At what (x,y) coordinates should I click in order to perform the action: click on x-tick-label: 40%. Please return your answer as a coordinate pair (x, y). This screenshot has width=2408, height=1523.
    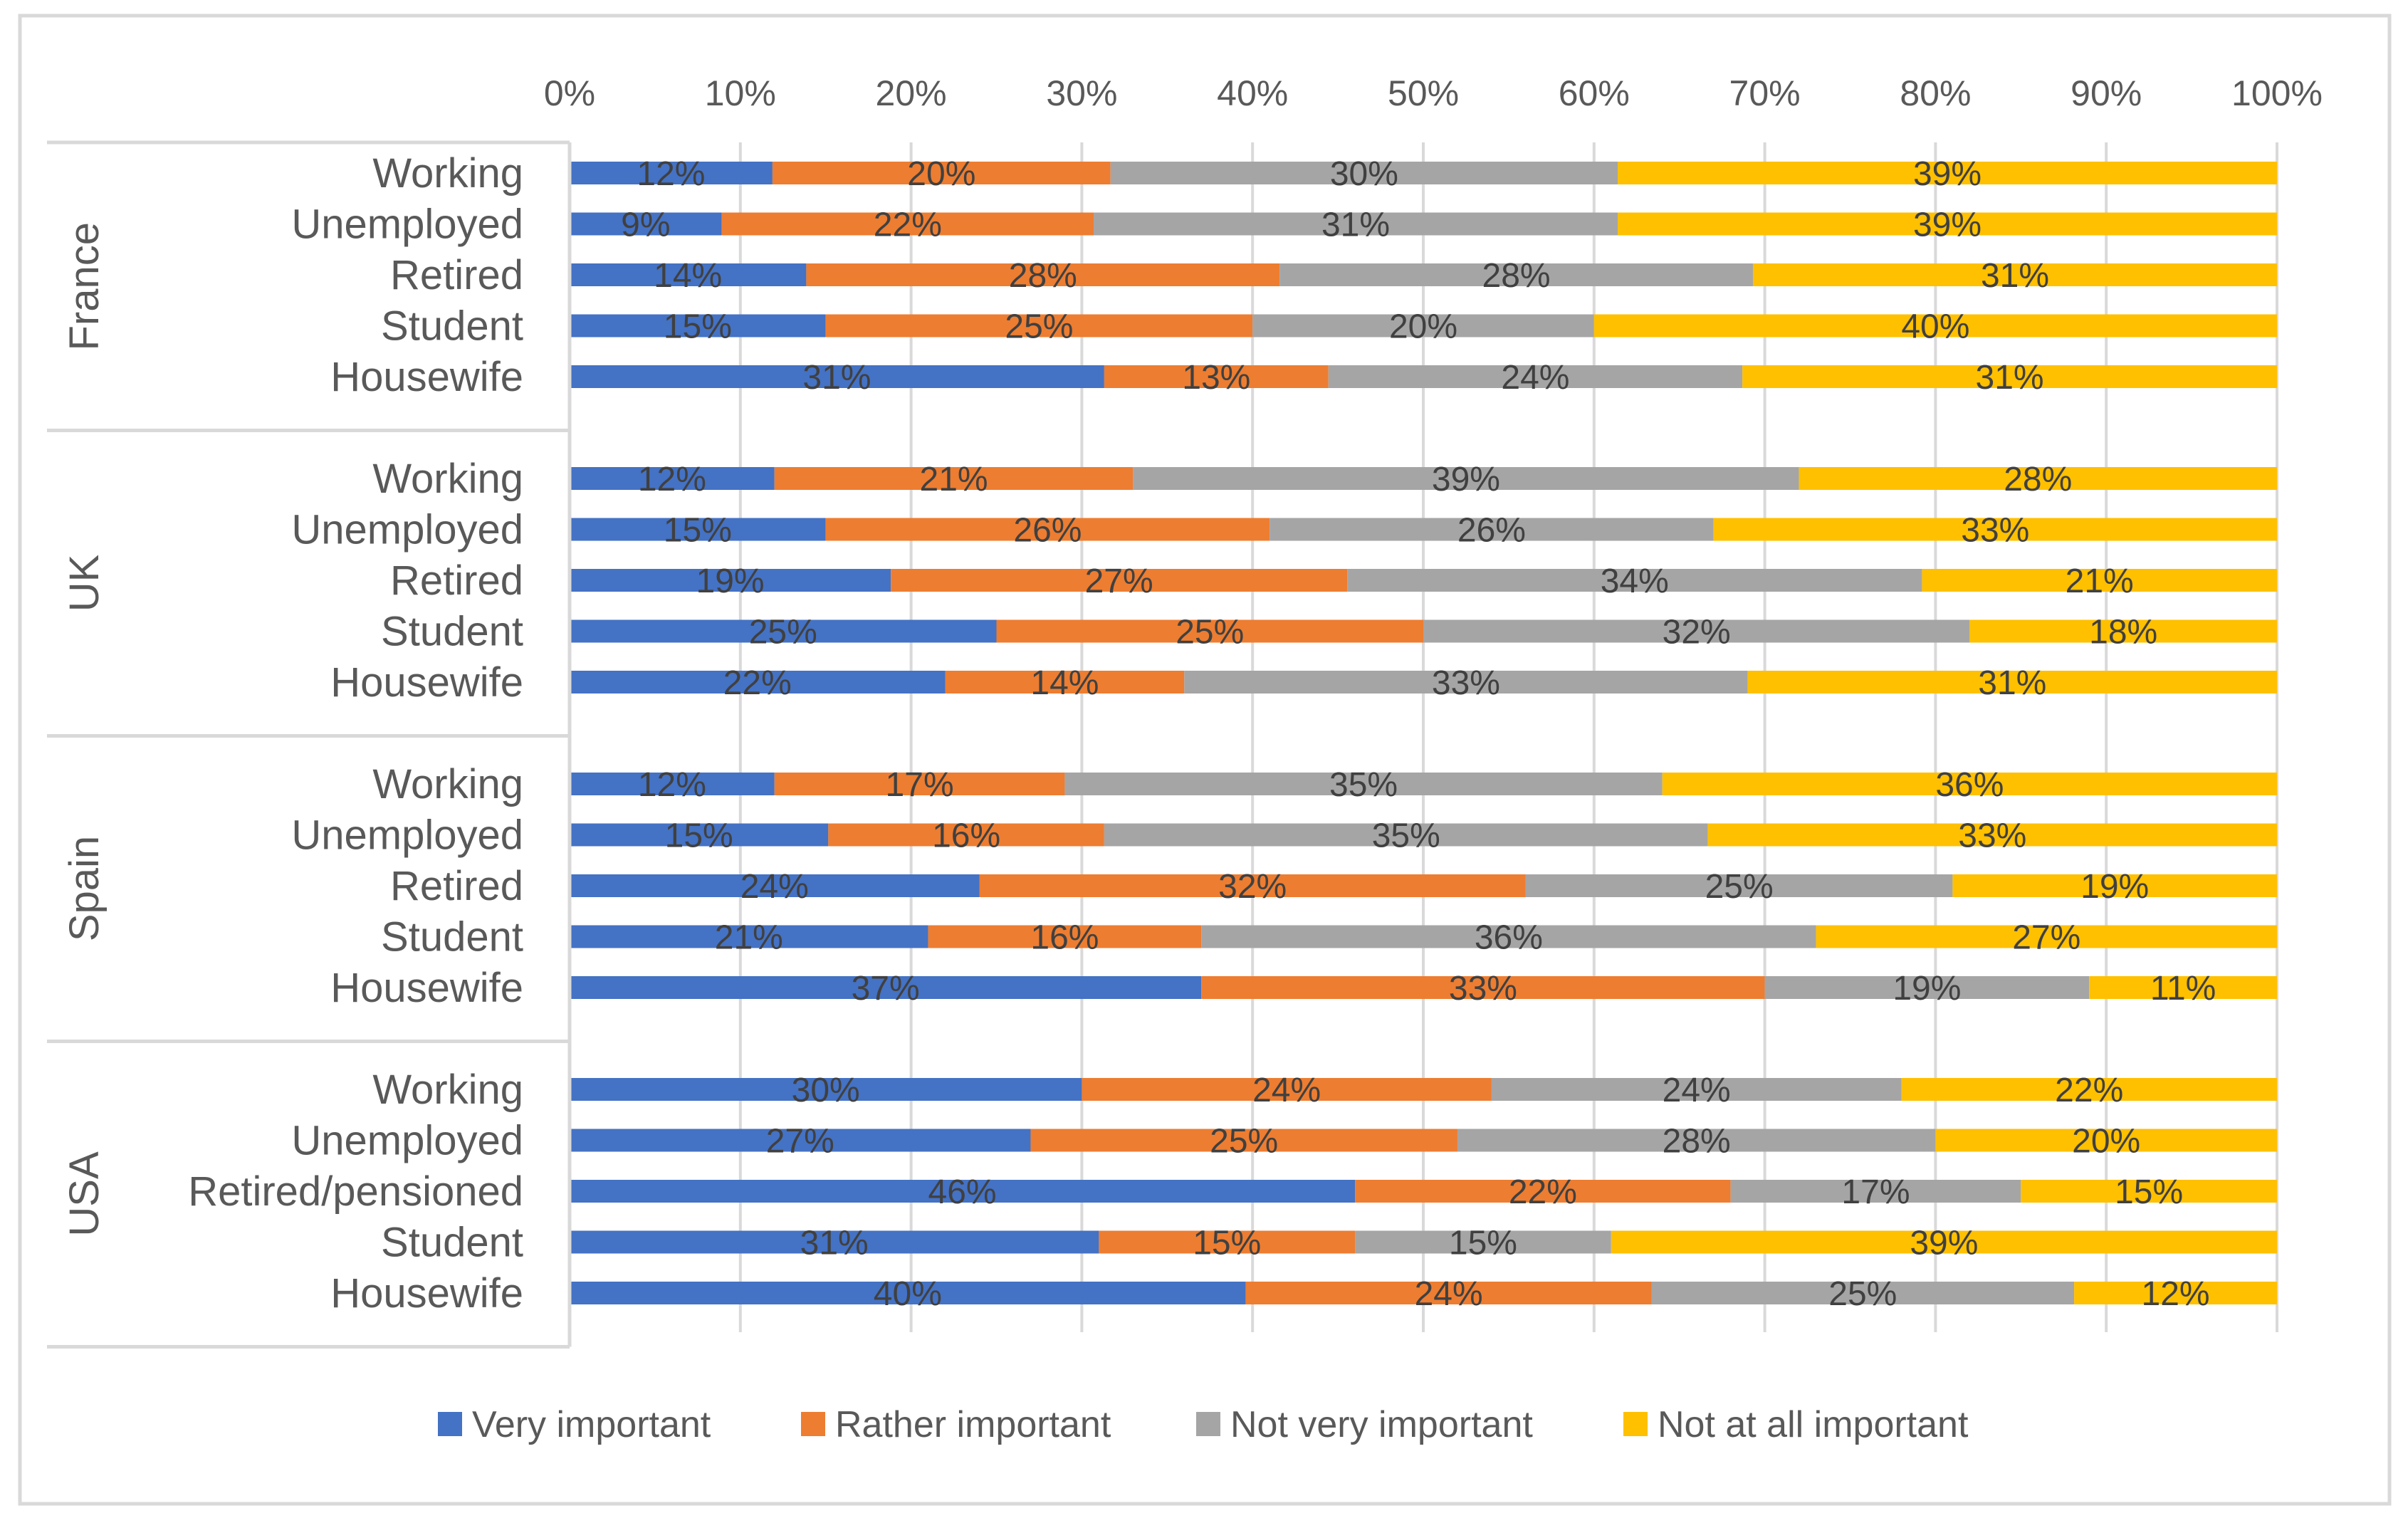
    Looking at the image, I should click on (1252, 93).